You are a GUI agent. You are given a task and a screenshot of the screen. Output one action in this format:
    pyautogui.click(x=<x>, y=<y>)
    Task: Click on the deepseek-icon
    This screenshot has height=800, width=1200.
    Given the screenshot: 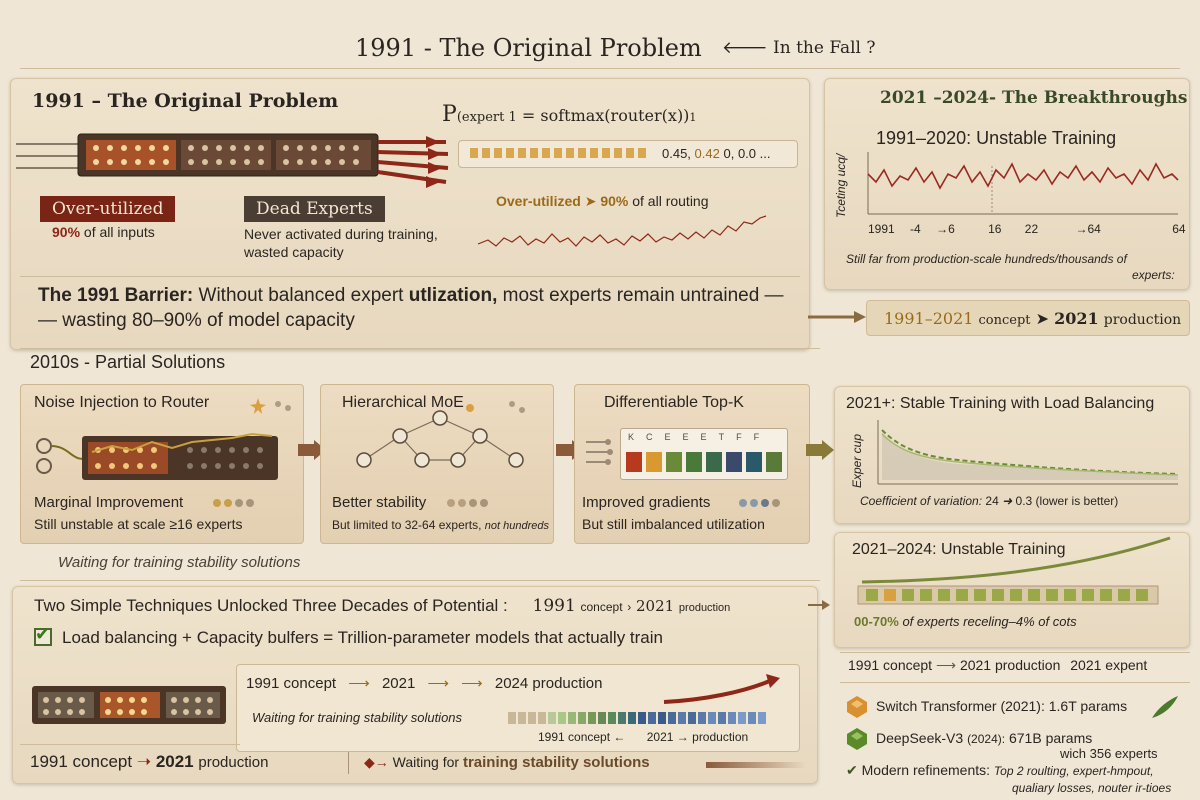 What is the action you would take?
    pyautogui.click(x=857, y=739)
    